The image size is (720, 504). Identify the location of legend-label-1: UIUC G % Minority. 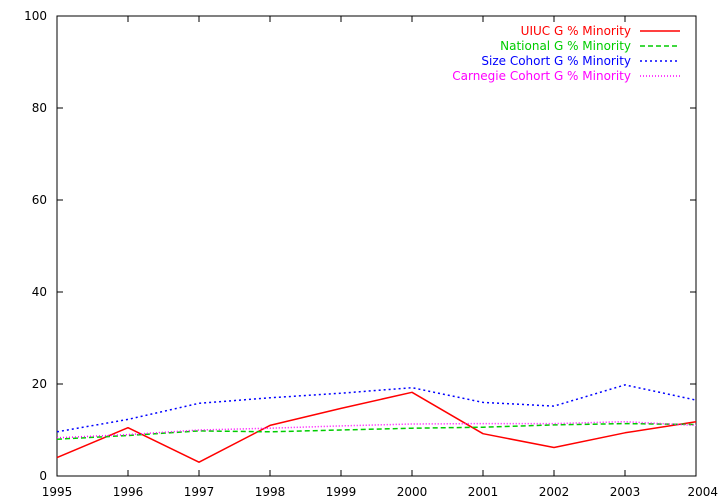
(576, 31).